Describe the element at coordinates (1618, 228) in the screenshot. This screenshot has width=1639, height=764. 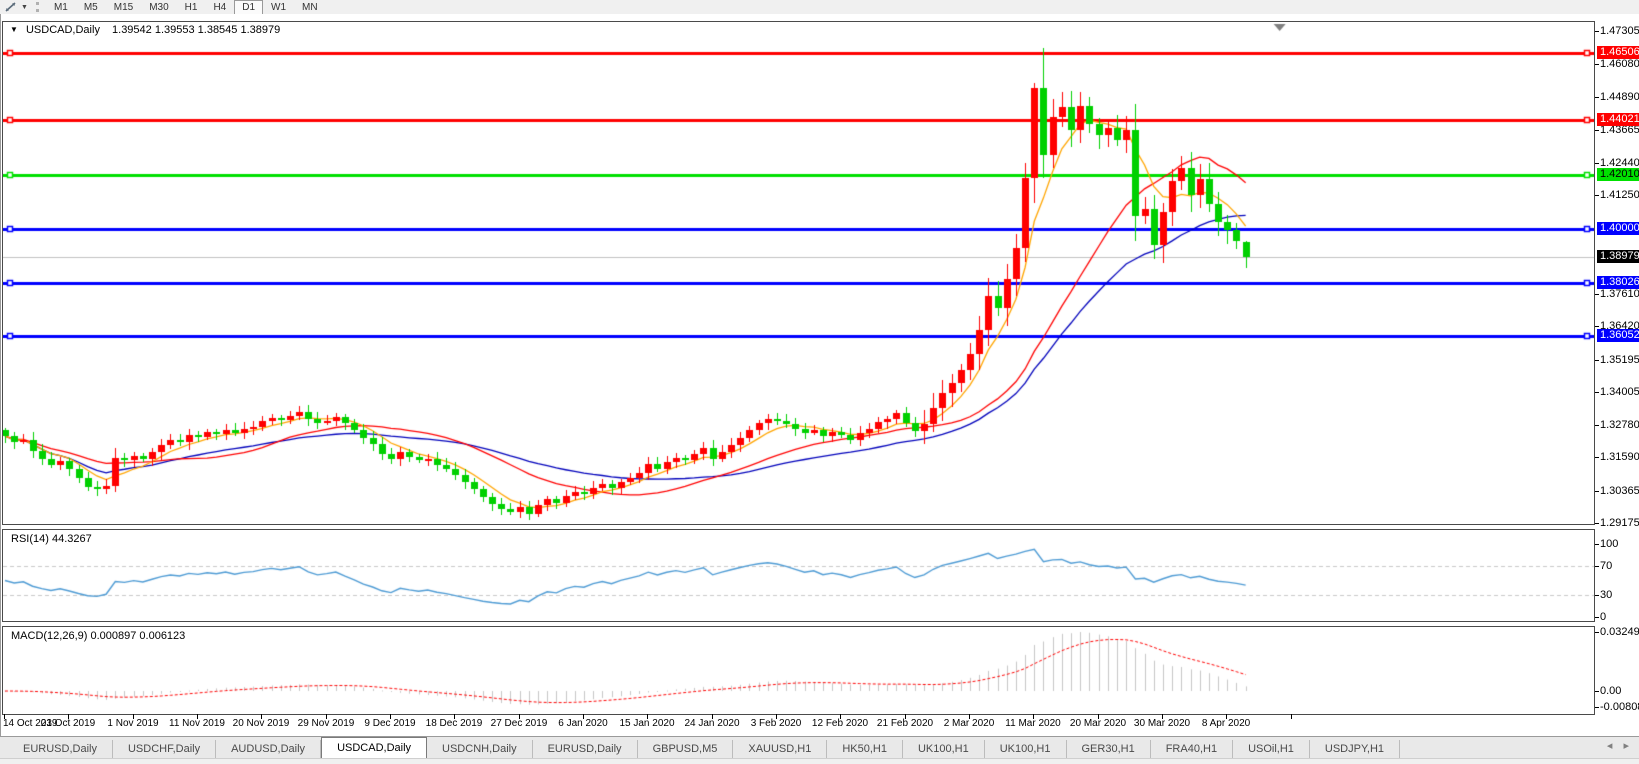
I see `level-price-badge: 1.40000` at that location.